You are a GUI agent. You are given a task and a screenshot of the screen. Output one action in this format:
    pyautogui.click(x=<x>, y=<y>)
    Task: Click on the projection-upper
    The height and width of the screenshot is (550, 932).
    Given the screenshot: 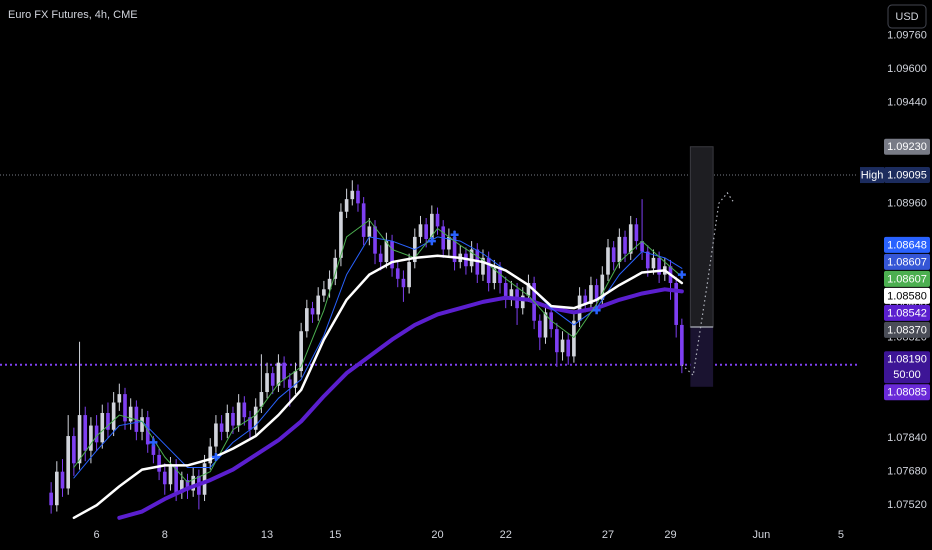 What is the action you would take?
    pyautogui.click(x=701, y=237)
    